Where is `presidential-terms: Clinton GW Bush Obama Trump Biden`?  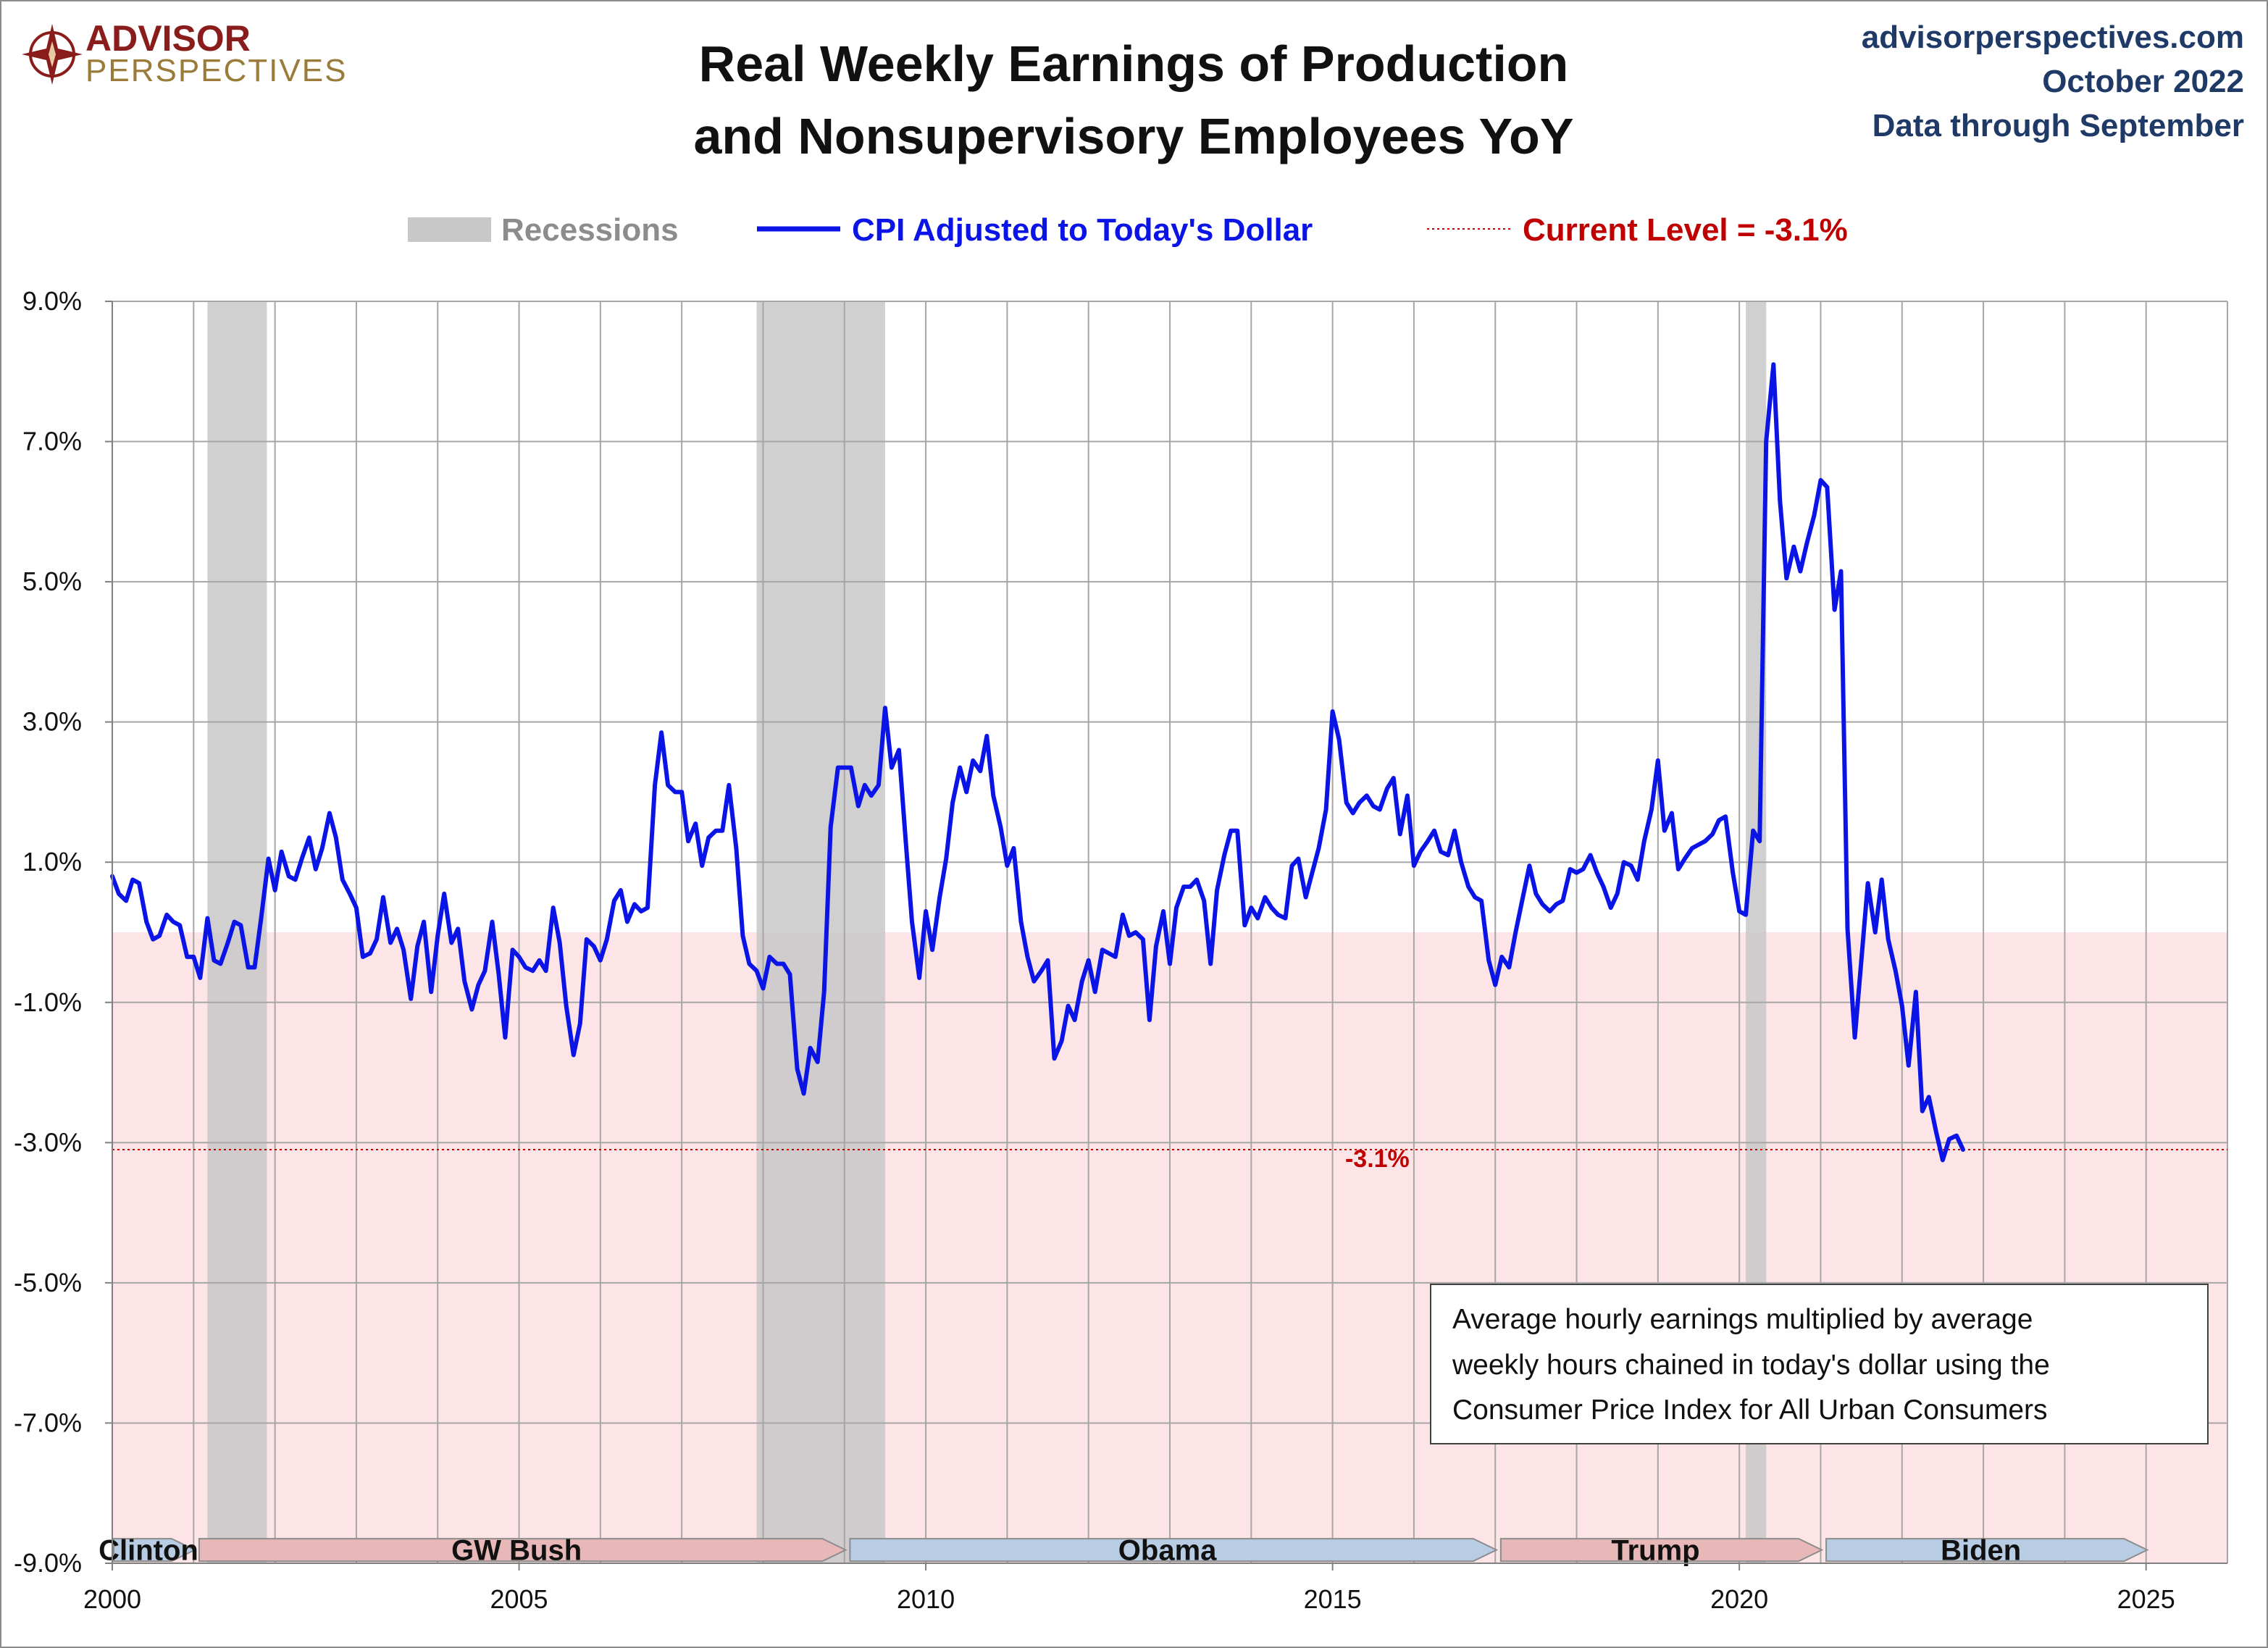 presidential-terms: Clinton GW Bush Obama Trump Biden is located at coordinates (1124, 1551).